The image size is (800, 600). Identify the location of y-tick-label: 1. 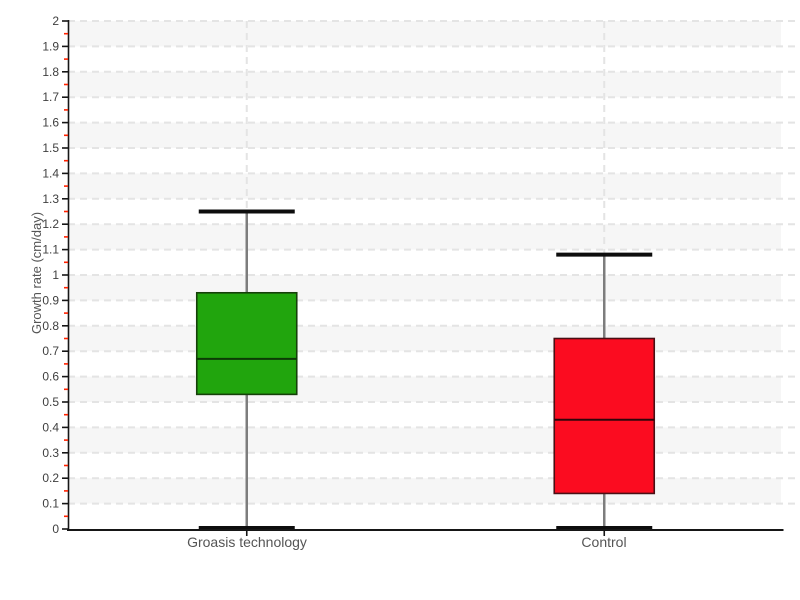
(55, 275).